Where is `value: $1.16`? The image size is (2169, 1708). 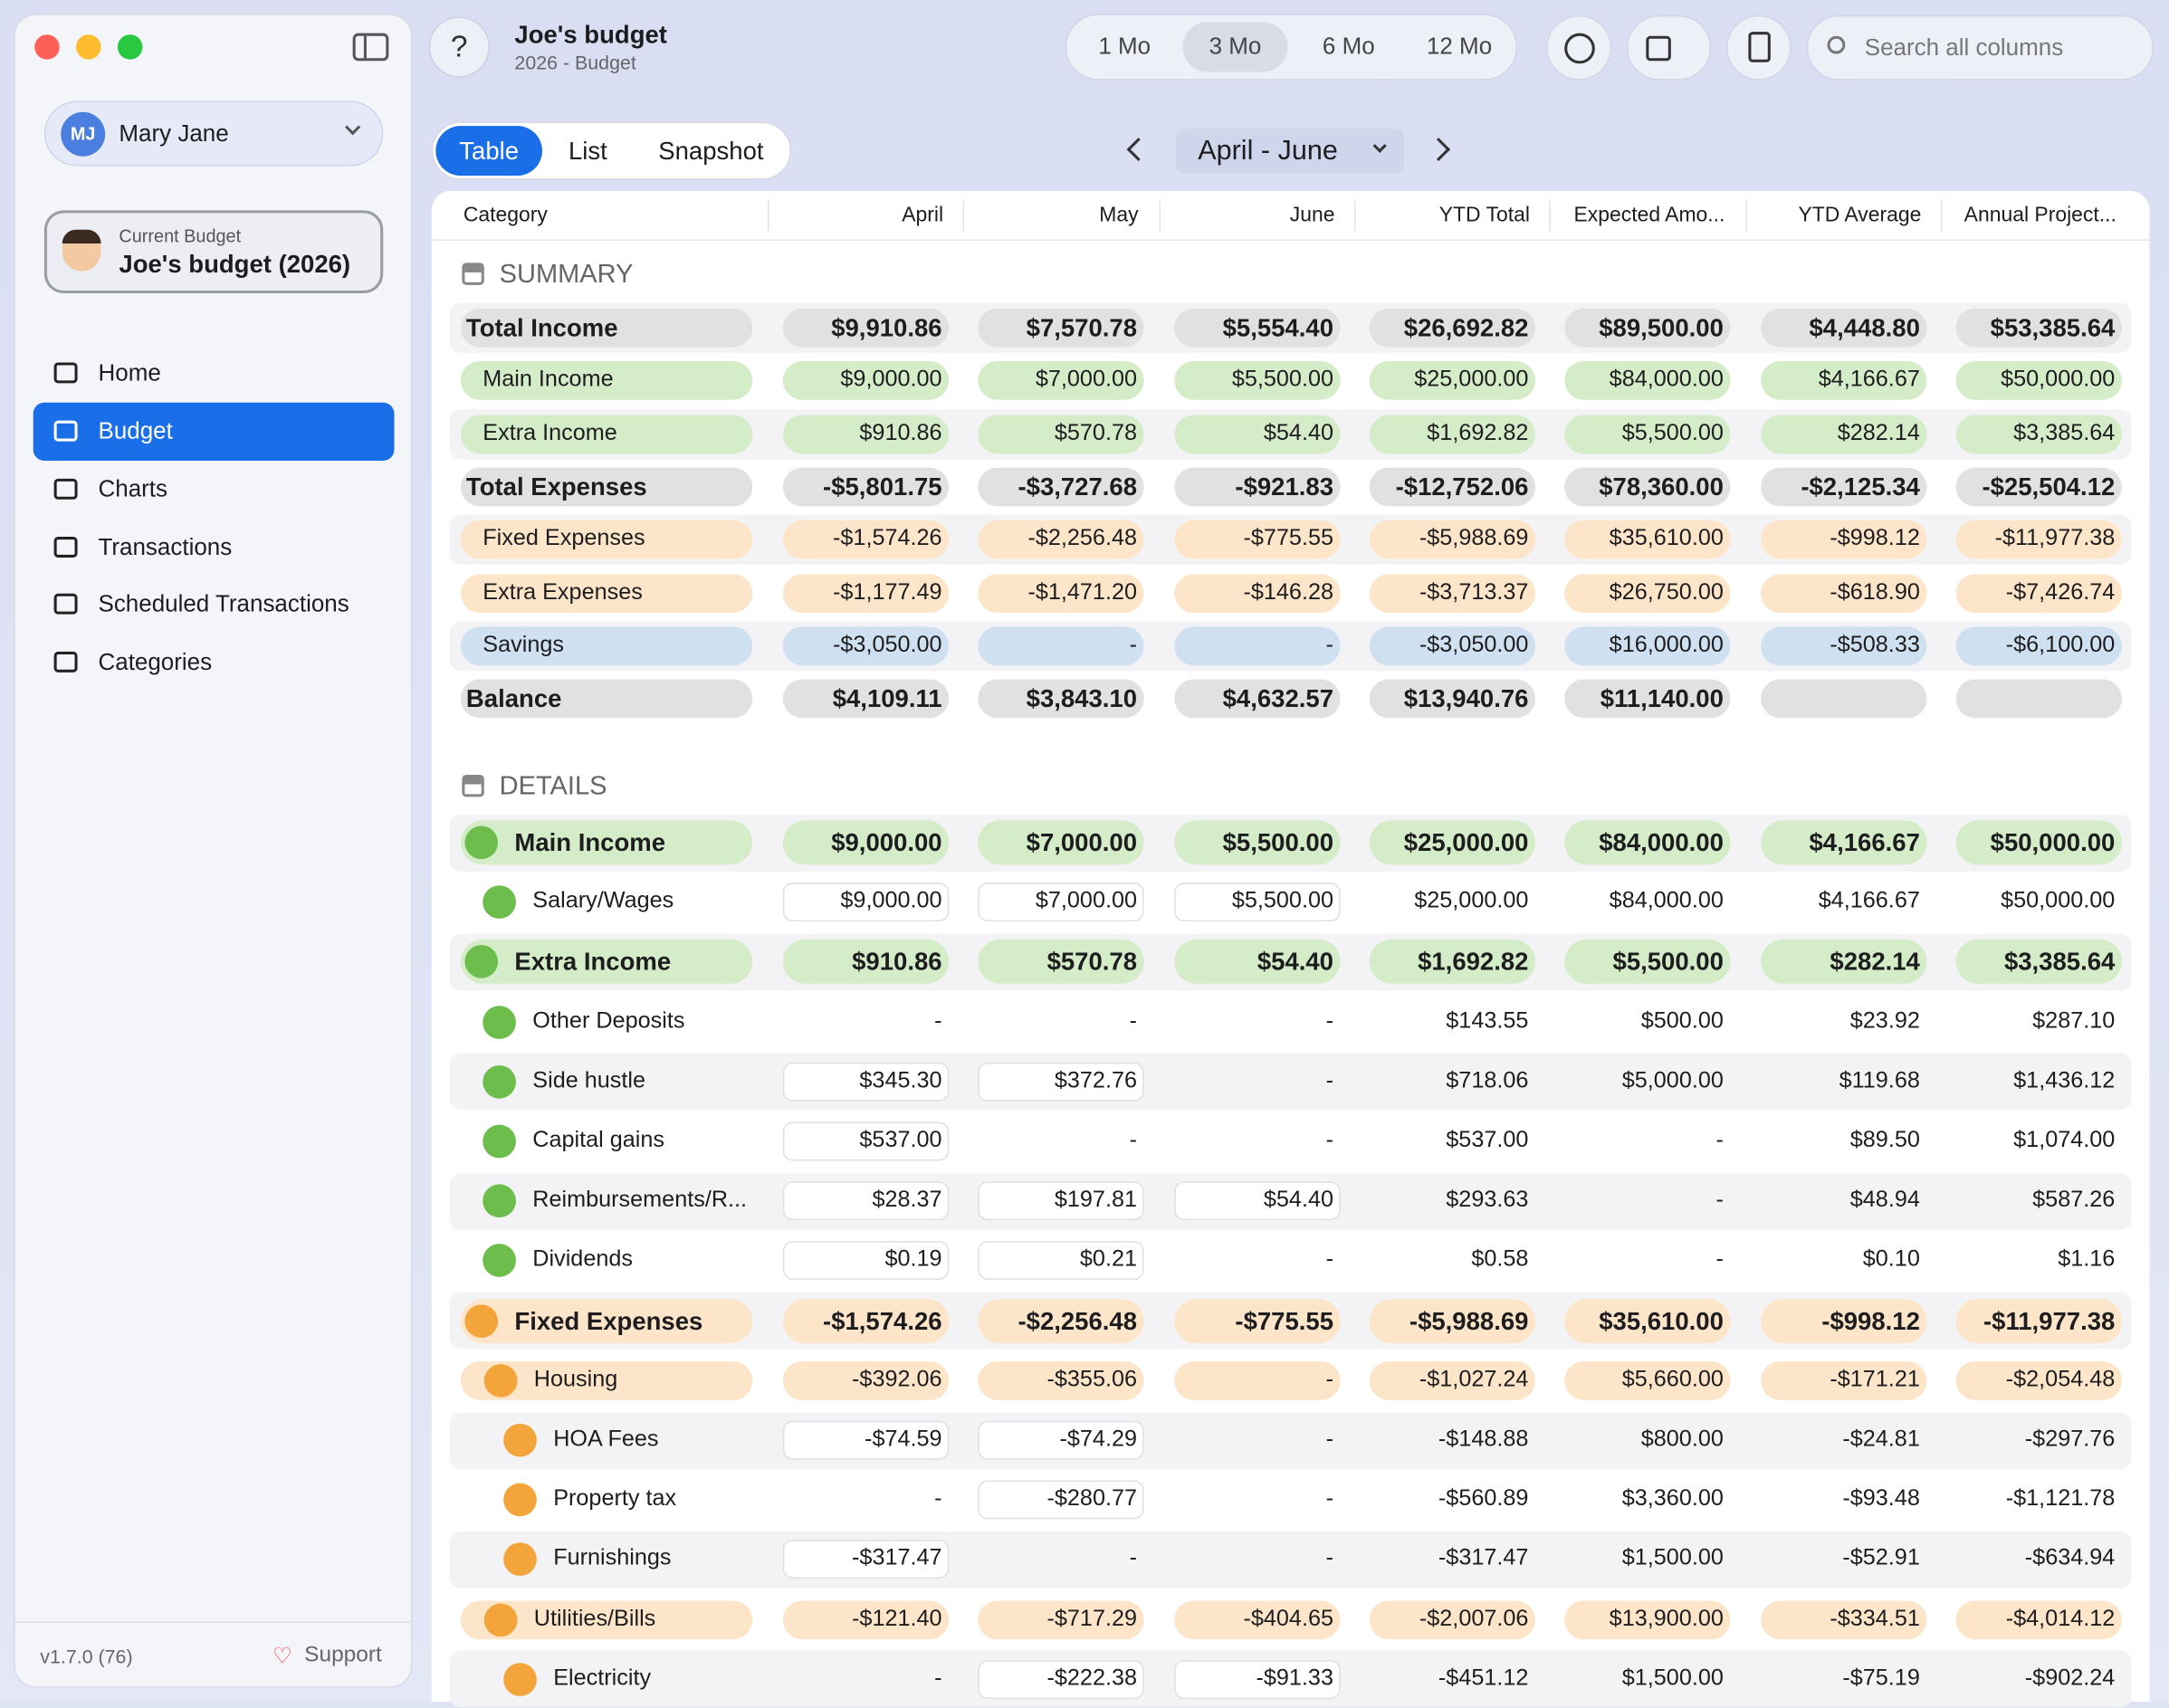
value: $1.16 is located at coordinates (2087, 1259).